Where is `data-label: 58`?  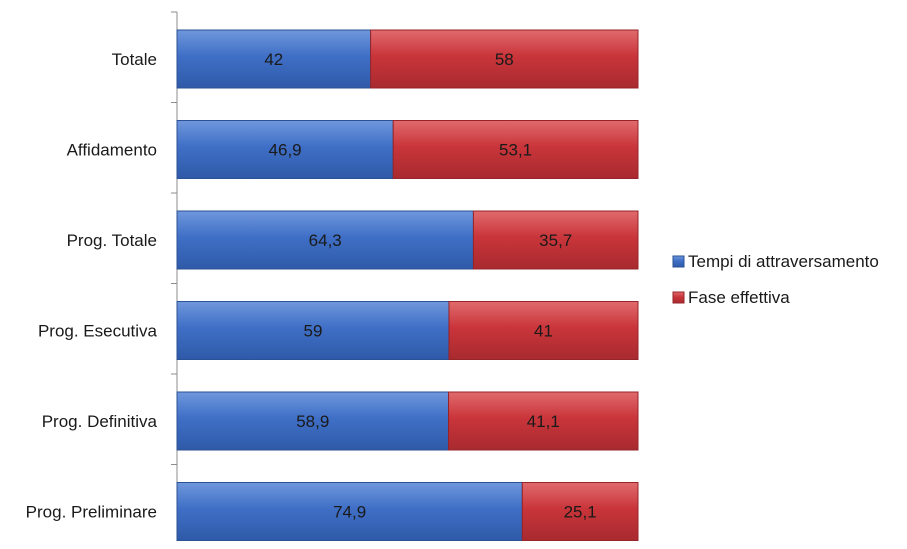
data-label: 58 is located at coordinates (504, 59).